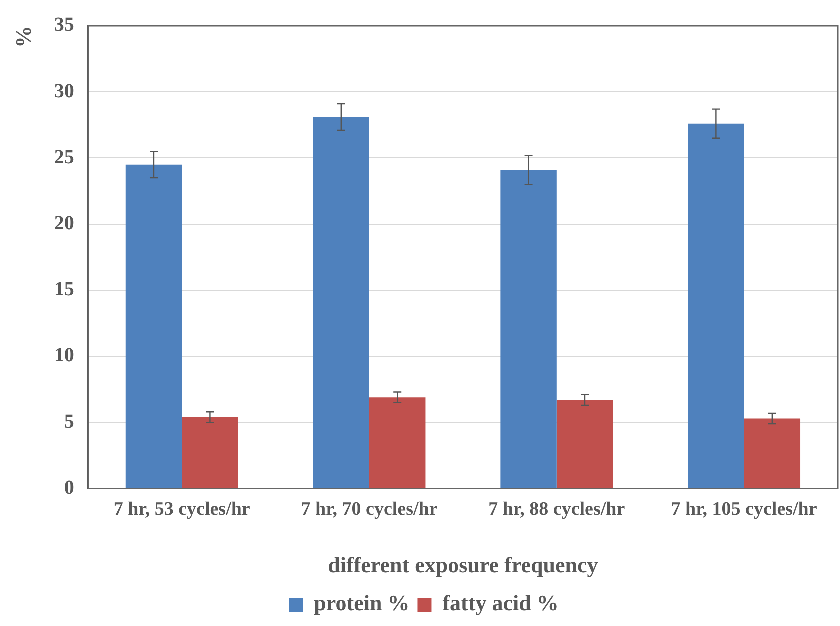 This screenshot has width=840, height=626. I want to click on y-tick-label: 20, so click(64, 223).